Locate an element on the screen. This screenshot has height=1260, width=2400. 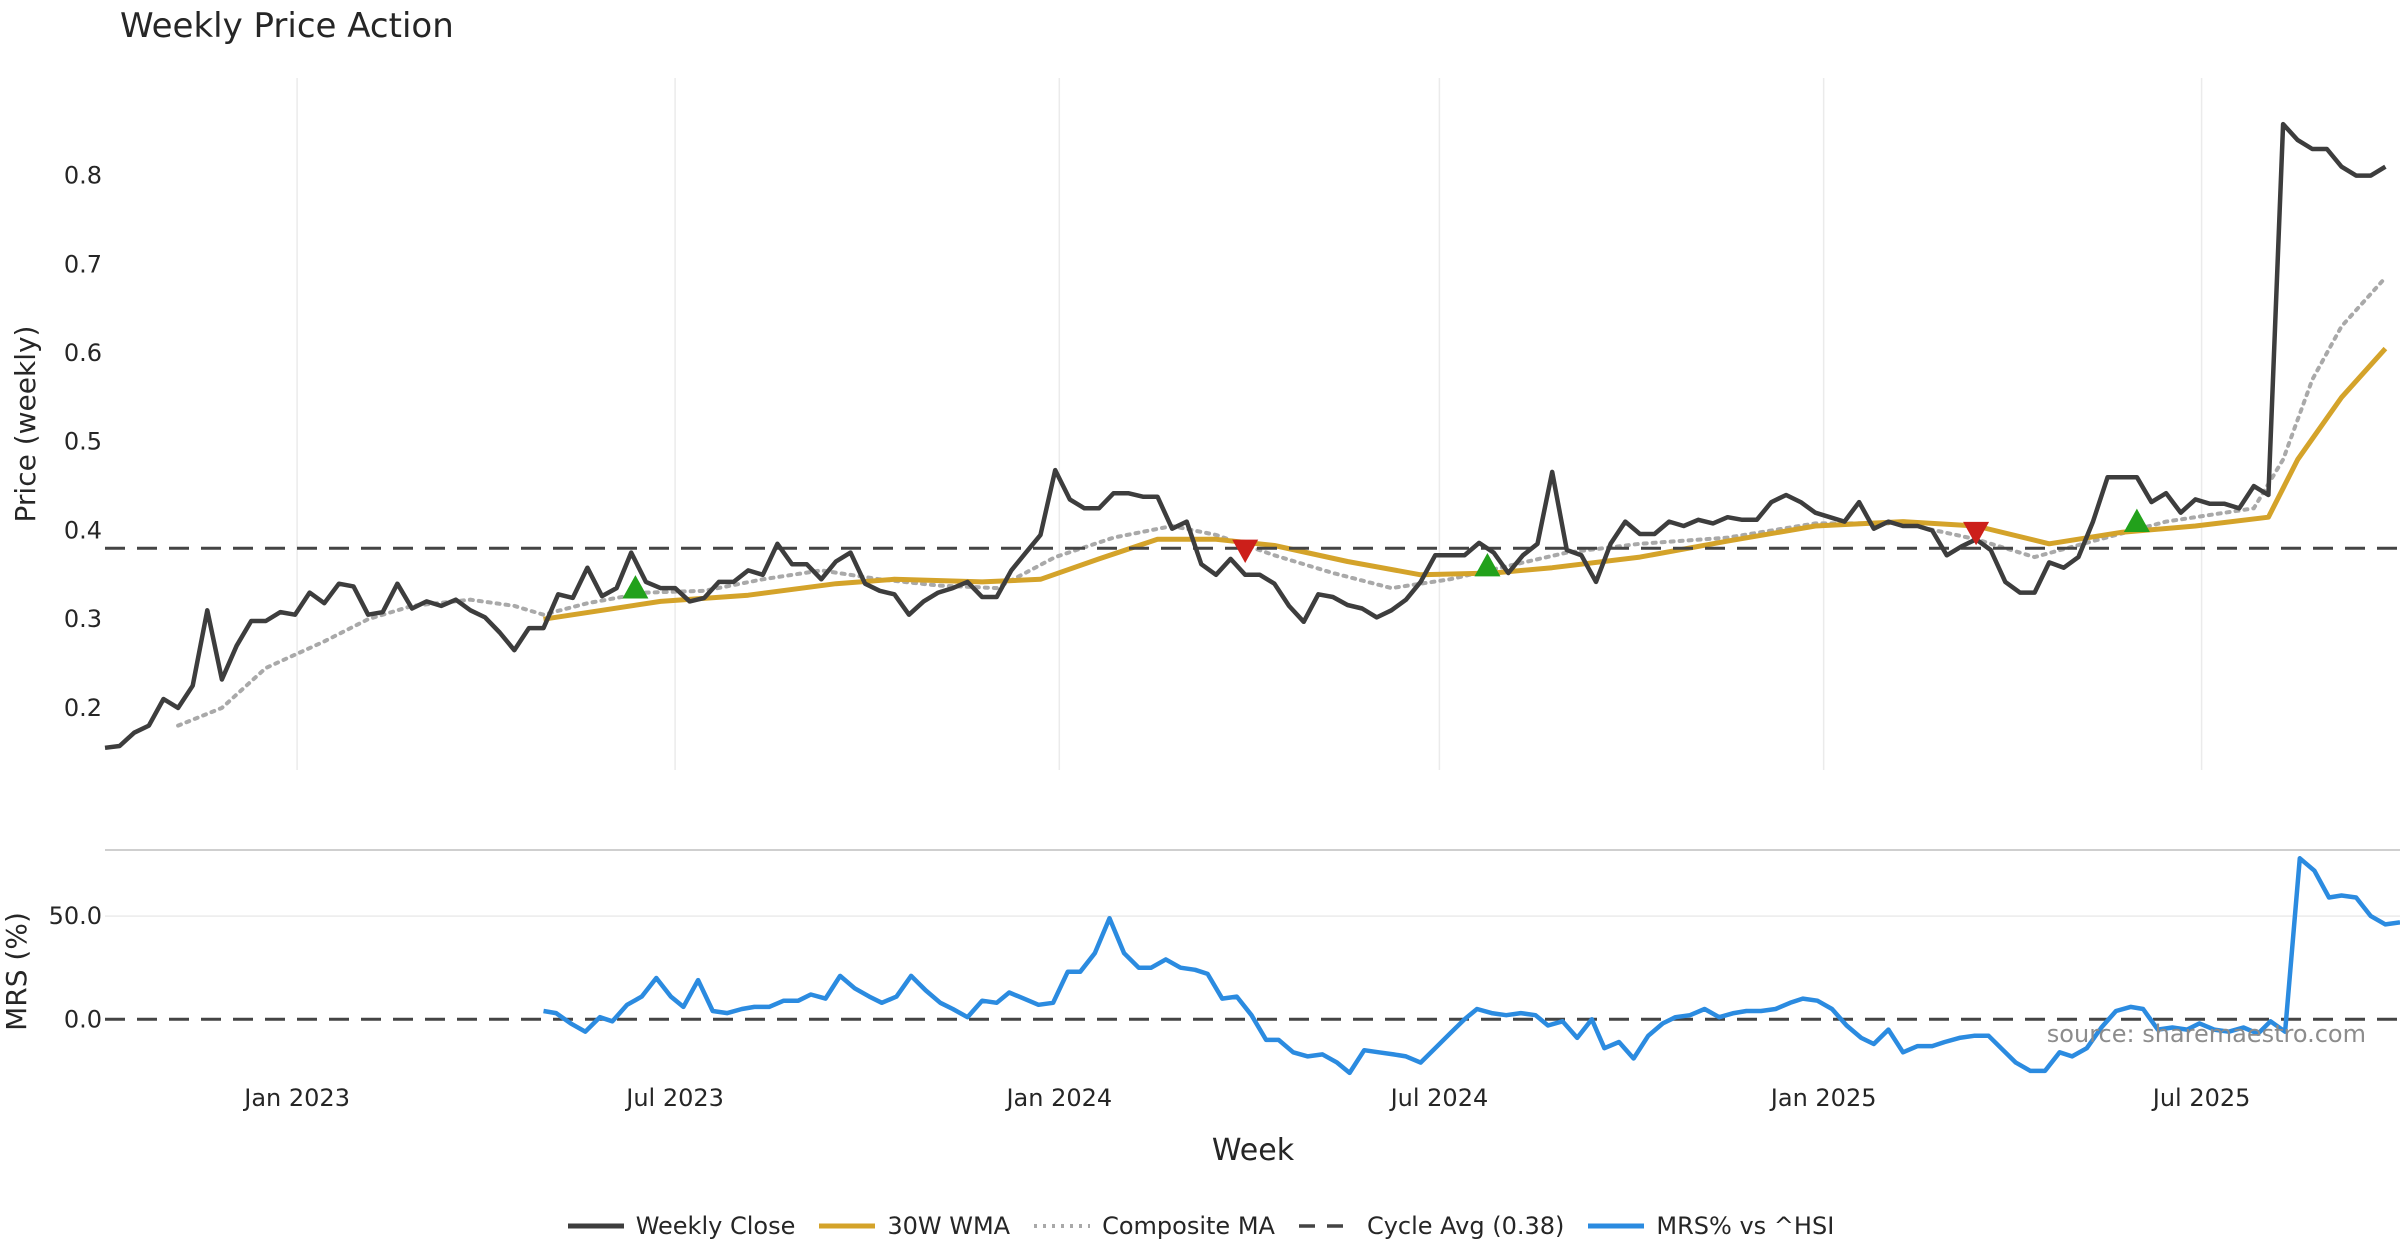
legend-label: Cycle Avg (0.38) is located at coordinates (1465, 1226).